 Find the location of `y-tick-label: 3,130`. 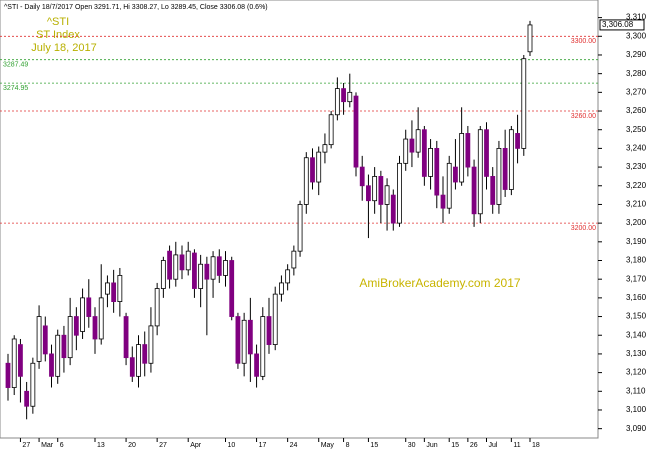

y-tick-label: 3,130 is located at coordinates (636, 353).